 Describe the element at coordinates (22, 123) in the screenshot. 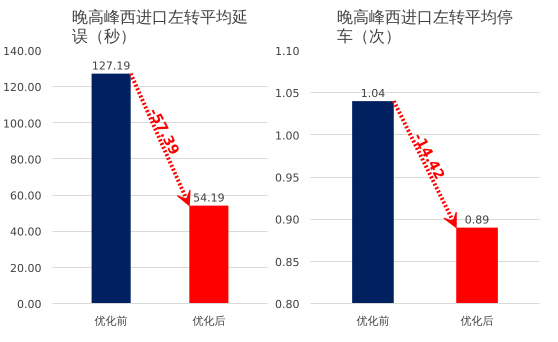

I see `y-tick-label: 100.00` at that location.